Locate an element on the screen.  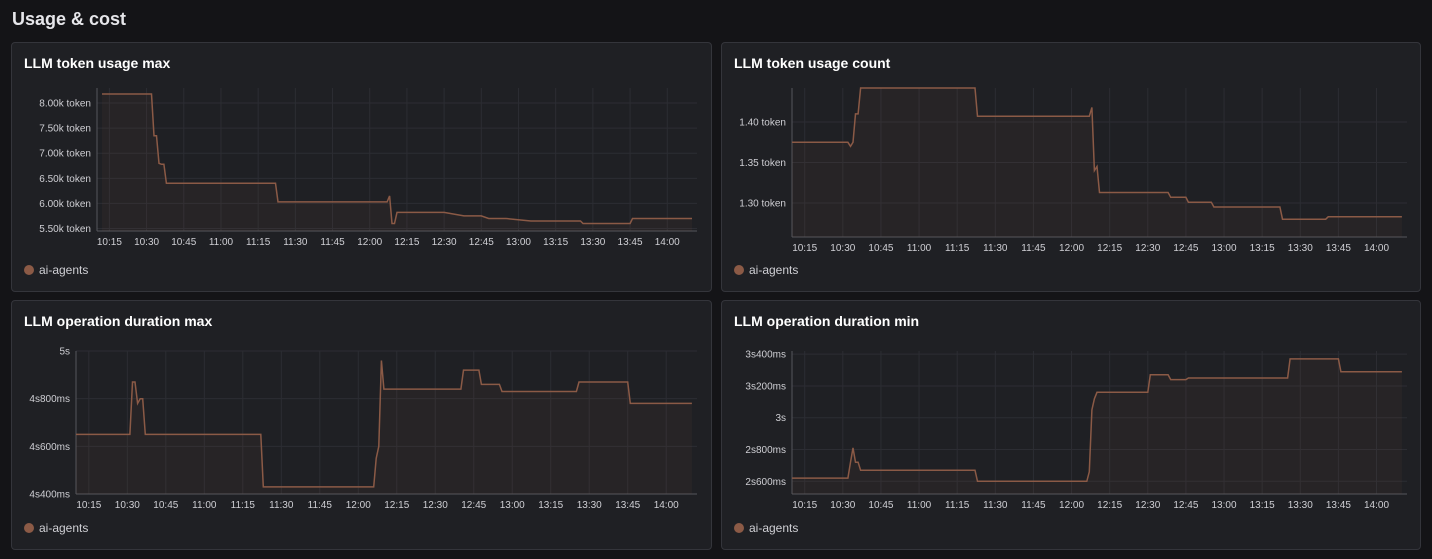
y-tick-label: 4s400ms is located at coordinates (49, 495).